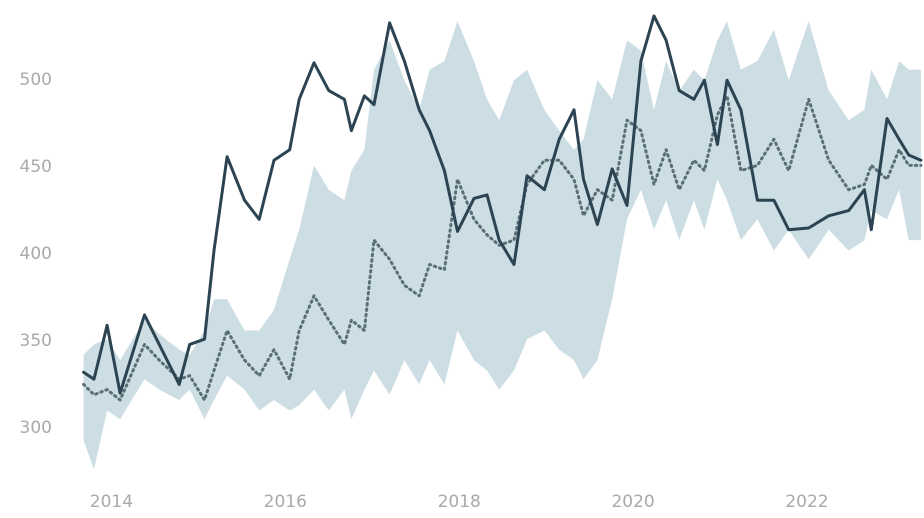  I want to click on x-tick-label: 2022, so click(806, 502).